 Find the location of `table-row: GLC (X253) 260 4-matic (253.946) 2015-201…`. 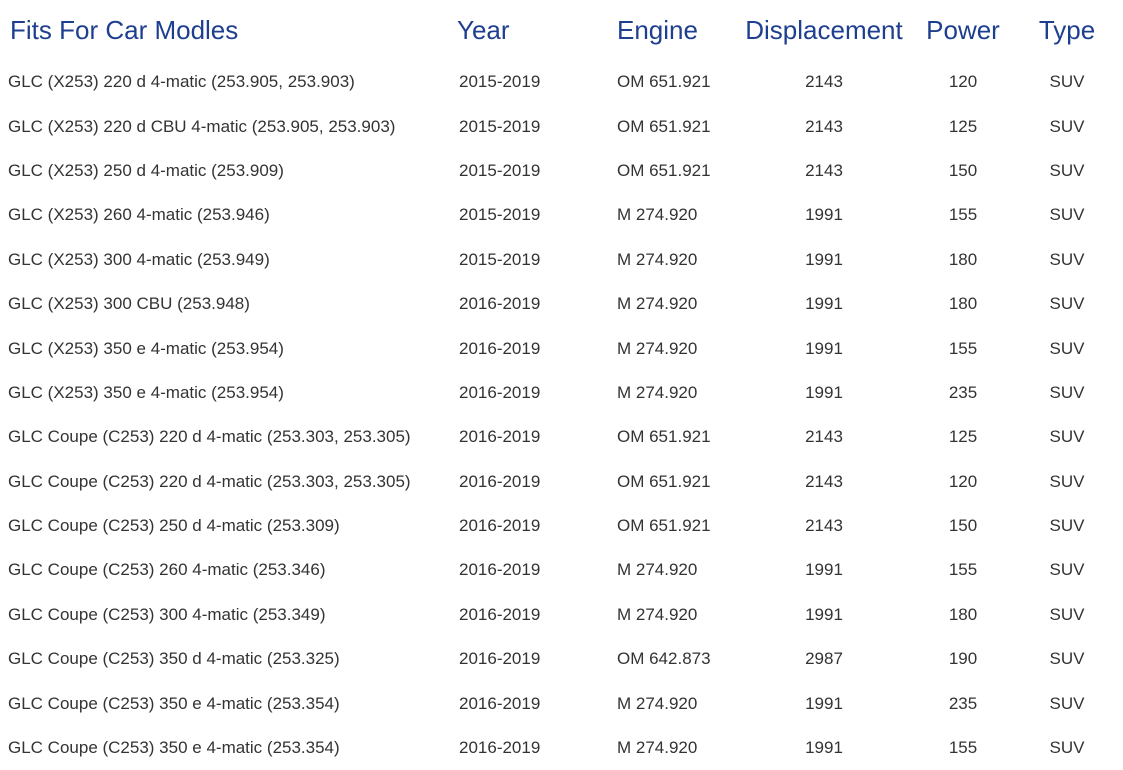

table-row: GLC (X253) 260 4-matic (253.946) 2015-201… is located at coordinates (561, 215).